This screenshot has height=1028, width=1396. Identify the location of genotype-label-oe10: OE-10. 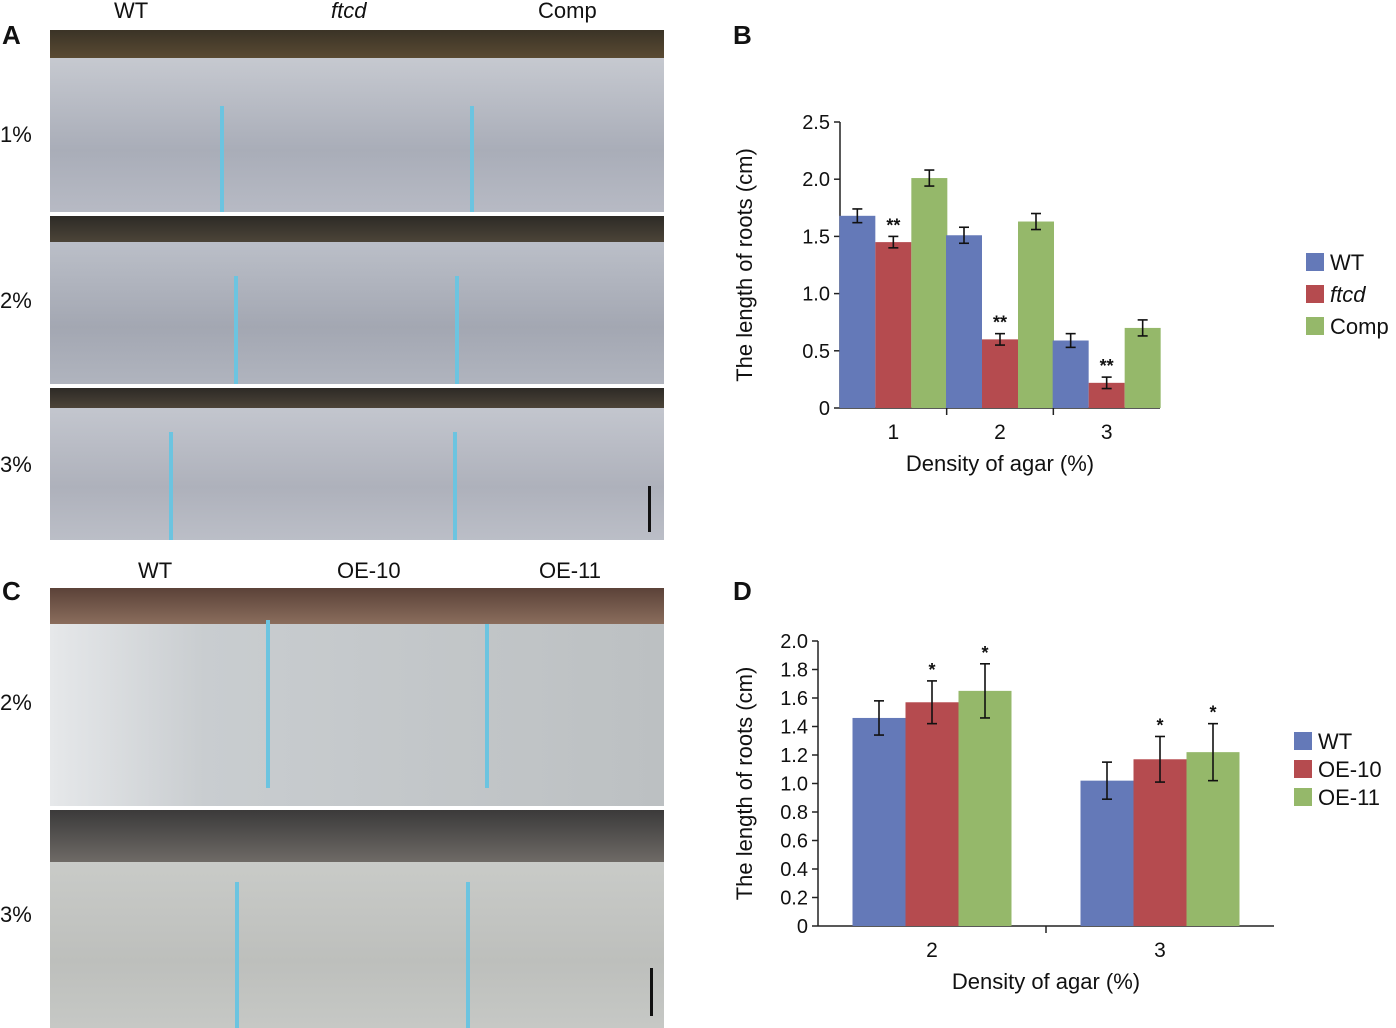
(369, 570).